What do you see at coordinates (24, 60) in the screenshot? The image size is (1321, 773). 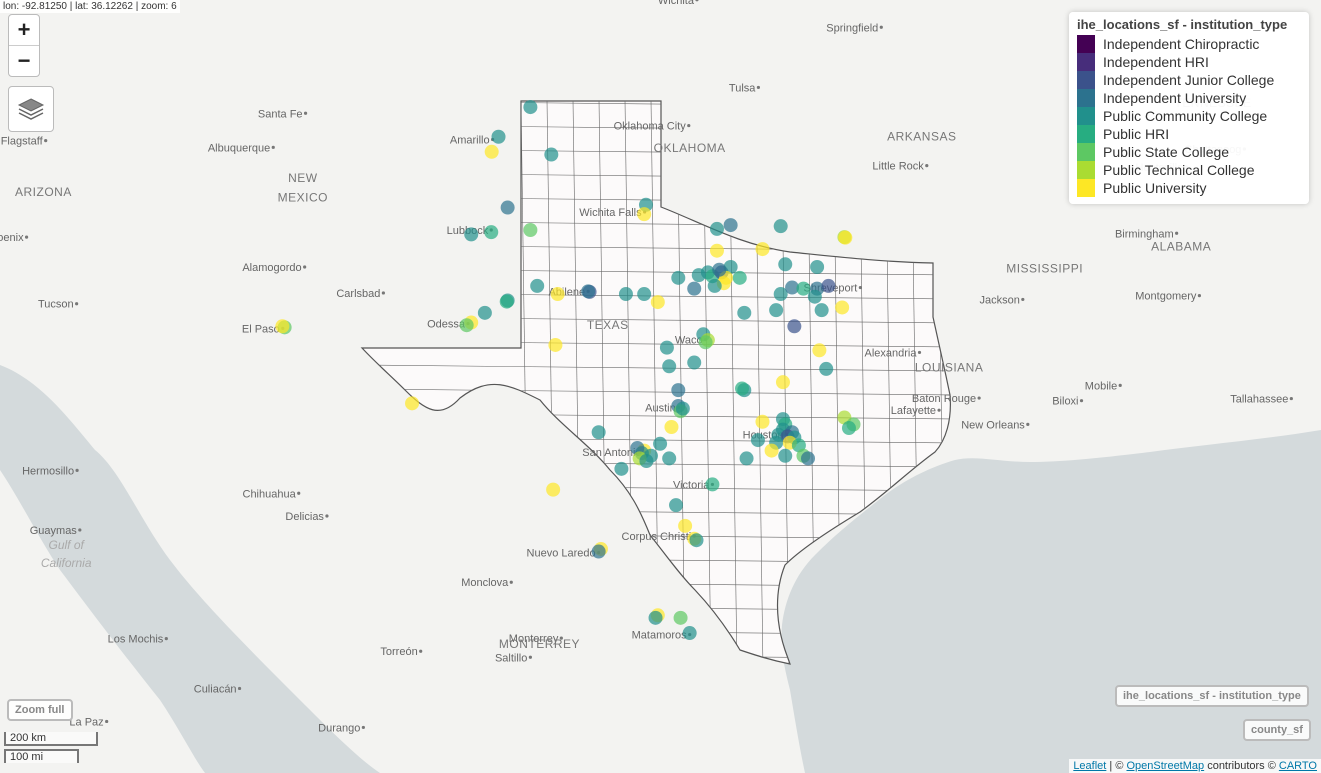 I see `zoom-out-button: −` at bounding box center [24, 60].